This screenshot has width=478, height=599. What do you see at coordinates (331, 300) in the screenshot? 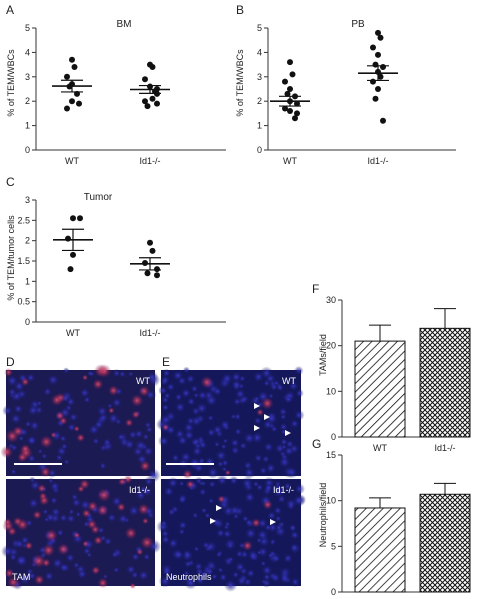
I see `y-tick-label: 30` at bounding box center [331, 300].